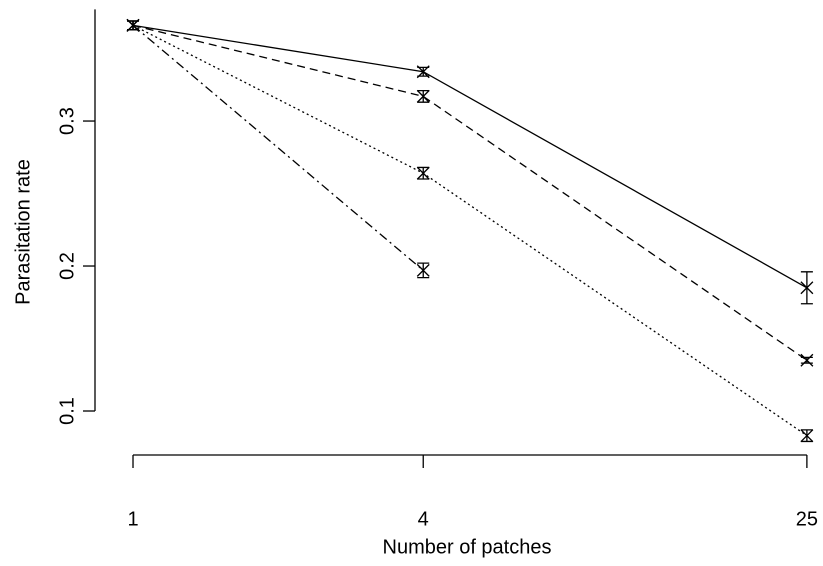 The width and height of the screenshot is (823, 566). Describe the element at coordinates (23, 232) in the screenshot. I see `y-axis-title: Parasitation rate` at that location.